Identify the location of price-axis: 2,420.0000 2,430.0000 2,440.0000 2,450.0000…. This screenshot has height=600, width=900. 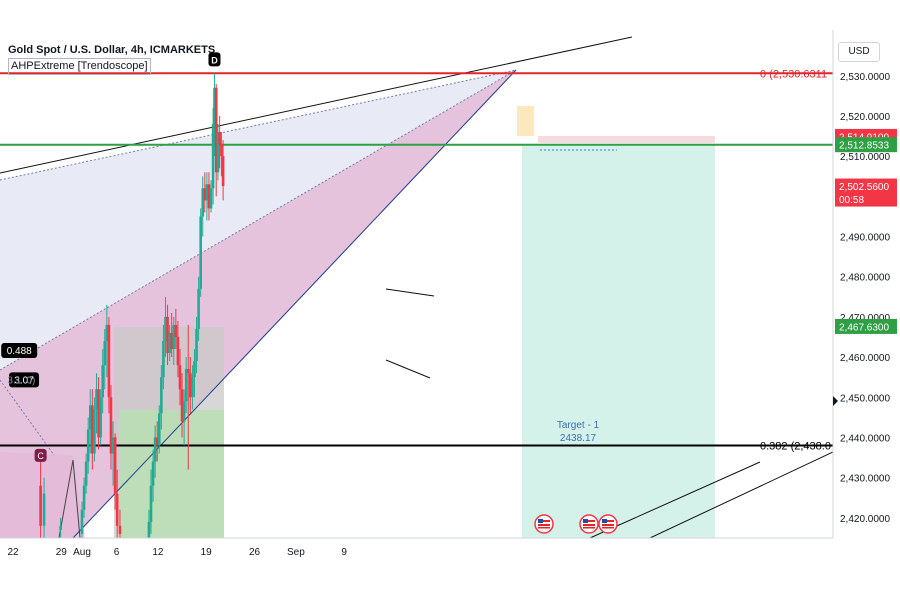
(865, 298).